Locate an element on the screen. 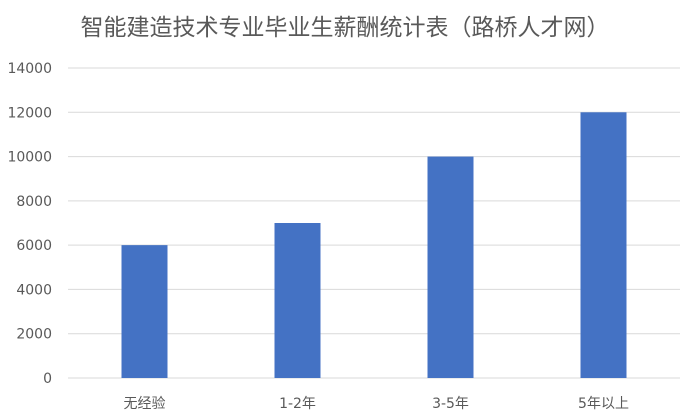 The image size is (690, 420). y-tick-label: 0 is located at coordinates (47, 379).